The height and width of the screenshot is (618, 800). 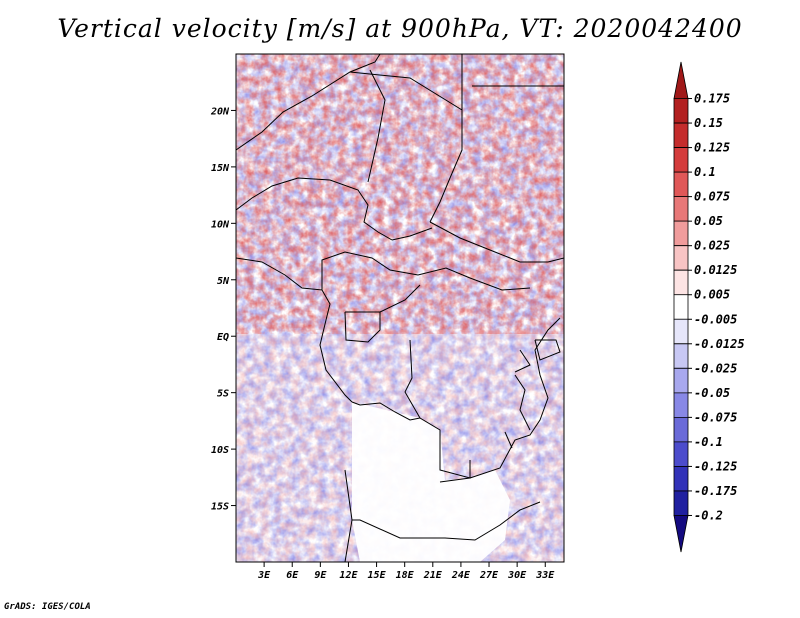 I want to click on colorbar-label: -0.1, so click(x=708, y=442).